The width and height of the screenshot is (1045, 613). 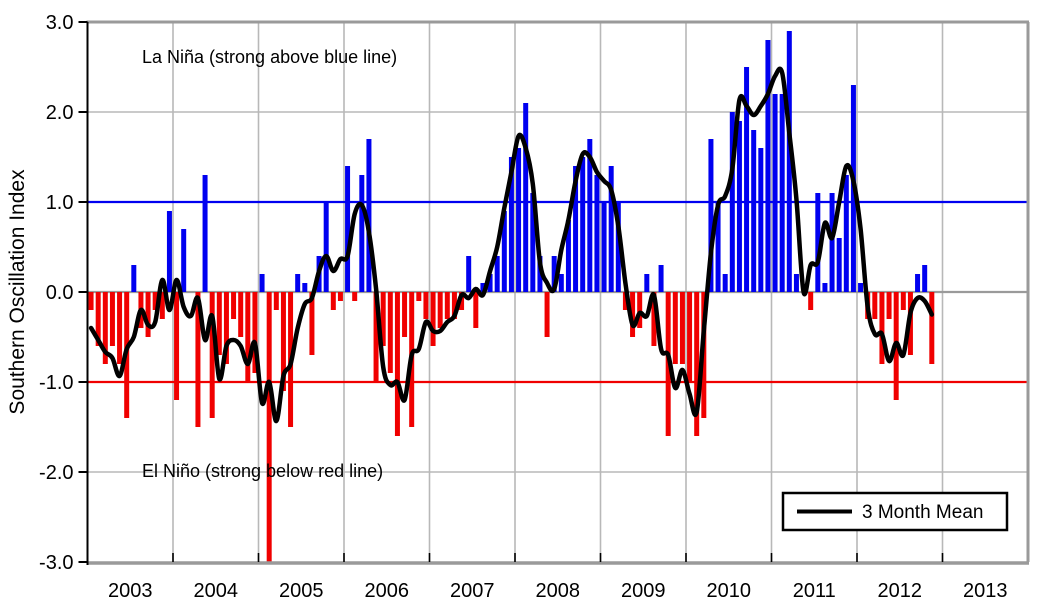 I want to click on legend: 3 Month Mean, so click(x=895, y=511).